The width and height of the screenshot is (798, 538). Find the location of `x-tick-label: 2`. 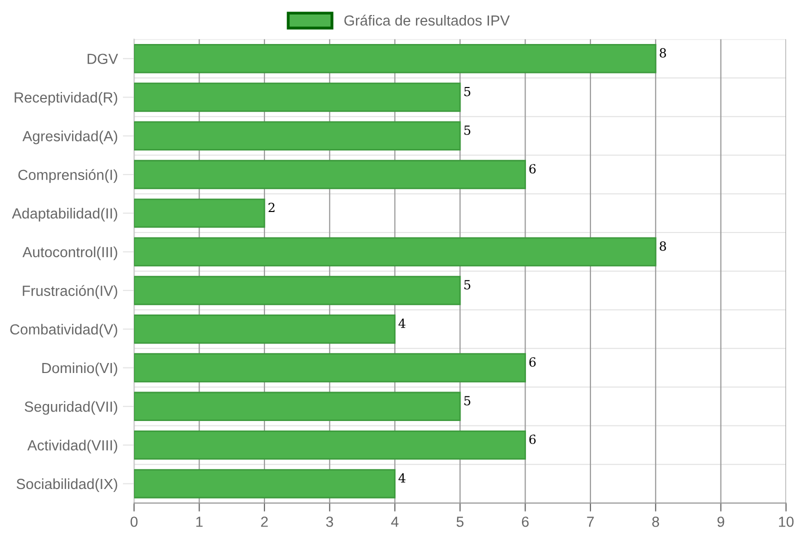

x-tick-label: 2 is located at coordinates (264, 521).